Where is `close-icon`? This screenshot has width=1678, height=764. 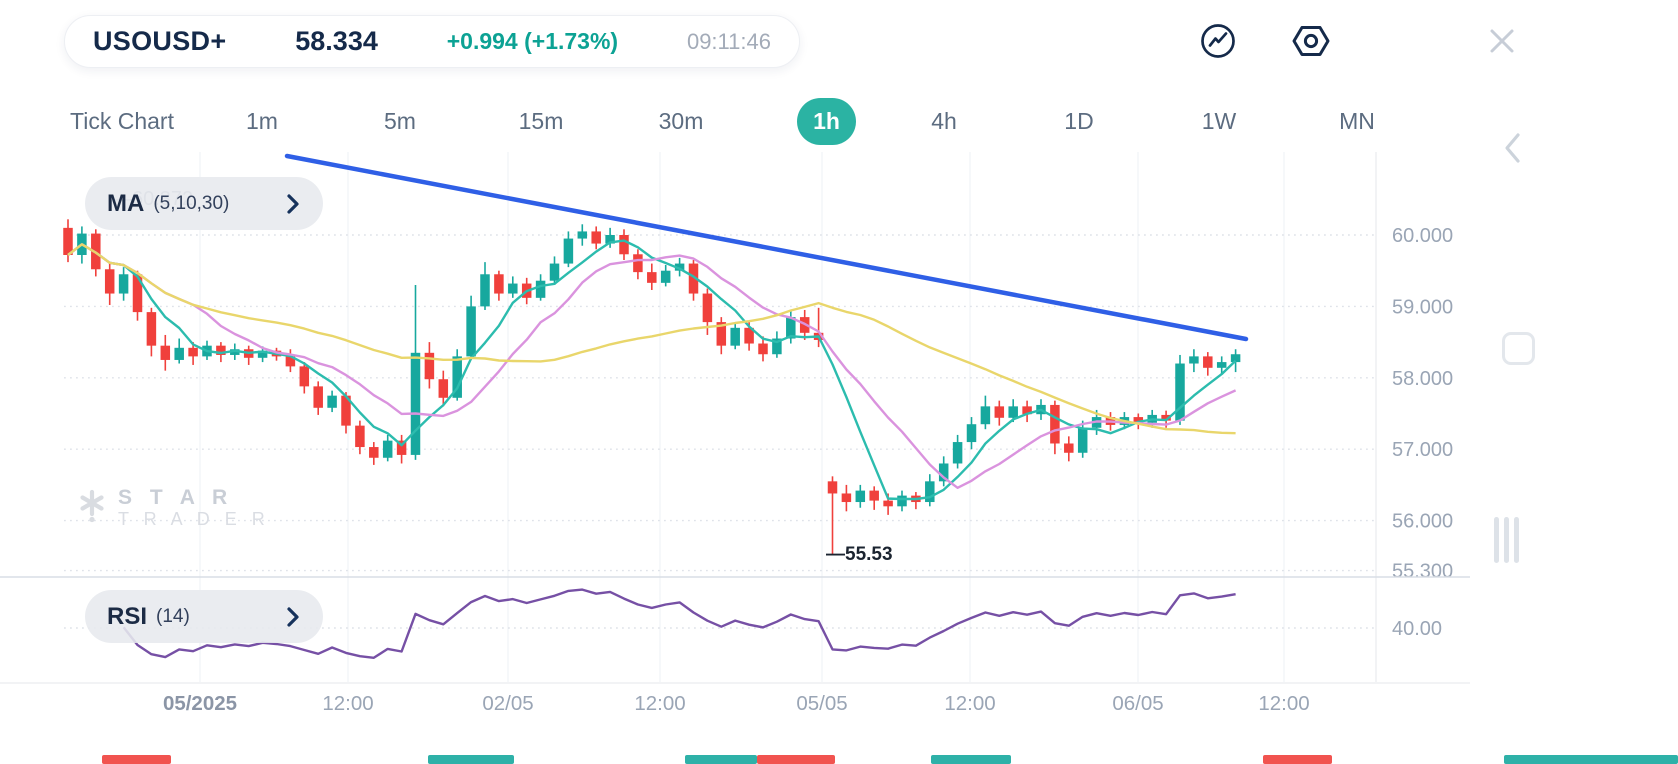
close-icon is located at coordinates (1502, 42).